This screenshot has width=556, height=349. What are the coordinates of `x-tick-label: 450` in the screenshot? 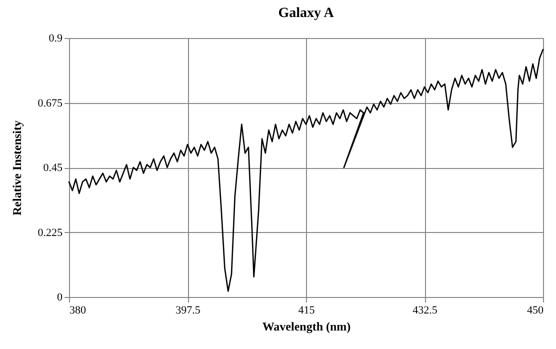 It's located at (535, 310).